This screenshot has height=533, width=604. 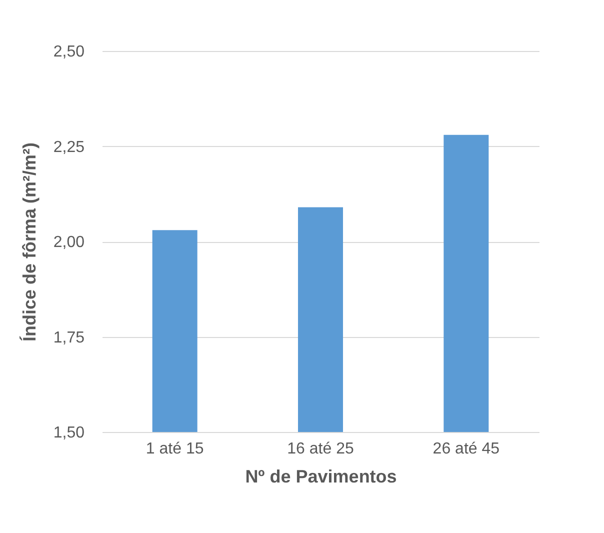 What do you see at coordinates (69, 242) in the screenshot?
I see `y-tick-label: 2,00` at bounding box center [69, 242].